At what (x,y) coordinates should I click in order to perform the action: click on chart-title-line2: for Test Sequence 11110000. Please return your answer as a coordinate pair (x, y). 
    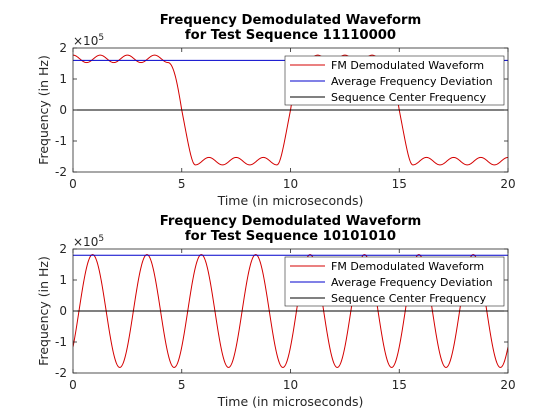
    Looking at the image, I should click on (290, 35).